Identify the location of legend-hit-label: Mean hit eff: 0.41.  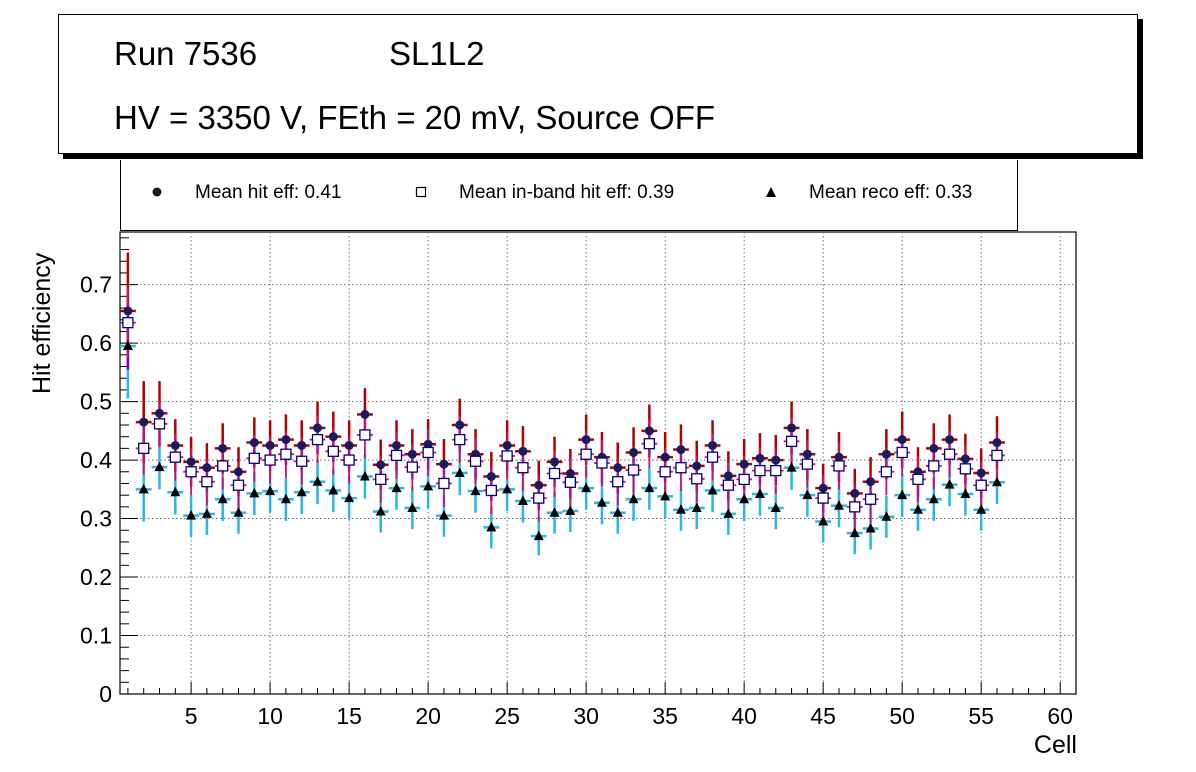
(268, 192).